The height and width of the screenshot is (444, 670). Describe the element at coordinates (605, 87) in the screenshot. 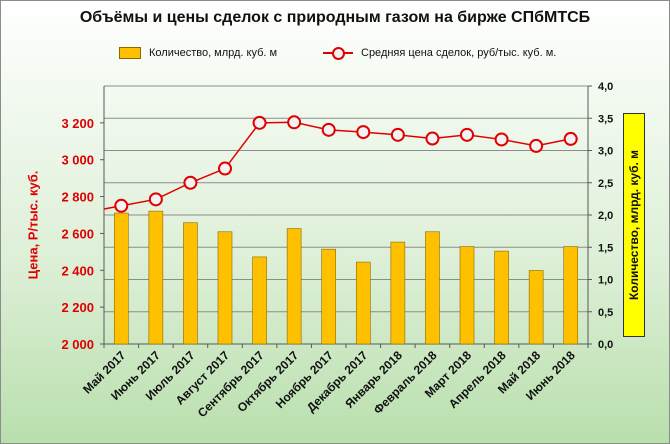

I see `right-tick-label: 4,0` at that location.